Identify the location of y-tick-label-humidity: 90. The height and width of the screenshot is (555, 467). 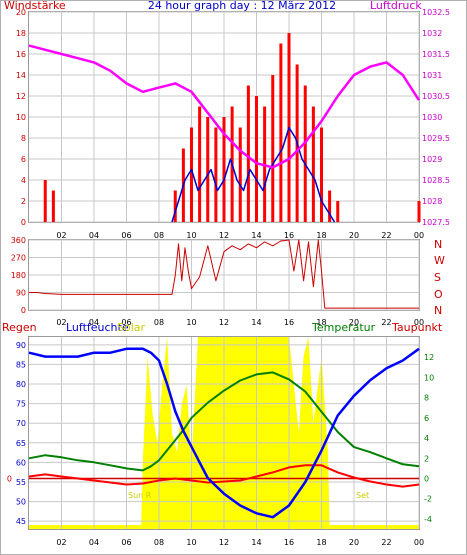
(21, 345).